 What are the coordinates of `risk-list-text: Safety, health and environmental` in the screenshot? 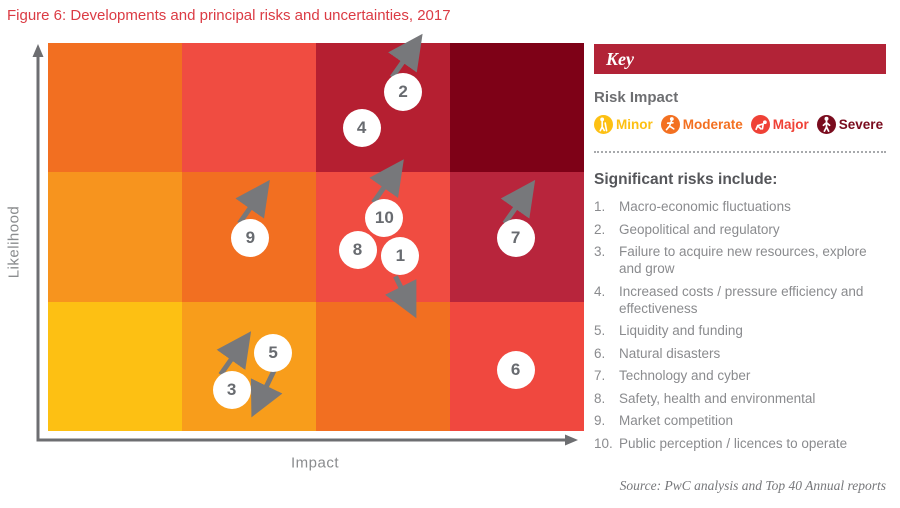 It's located at (717, 398).